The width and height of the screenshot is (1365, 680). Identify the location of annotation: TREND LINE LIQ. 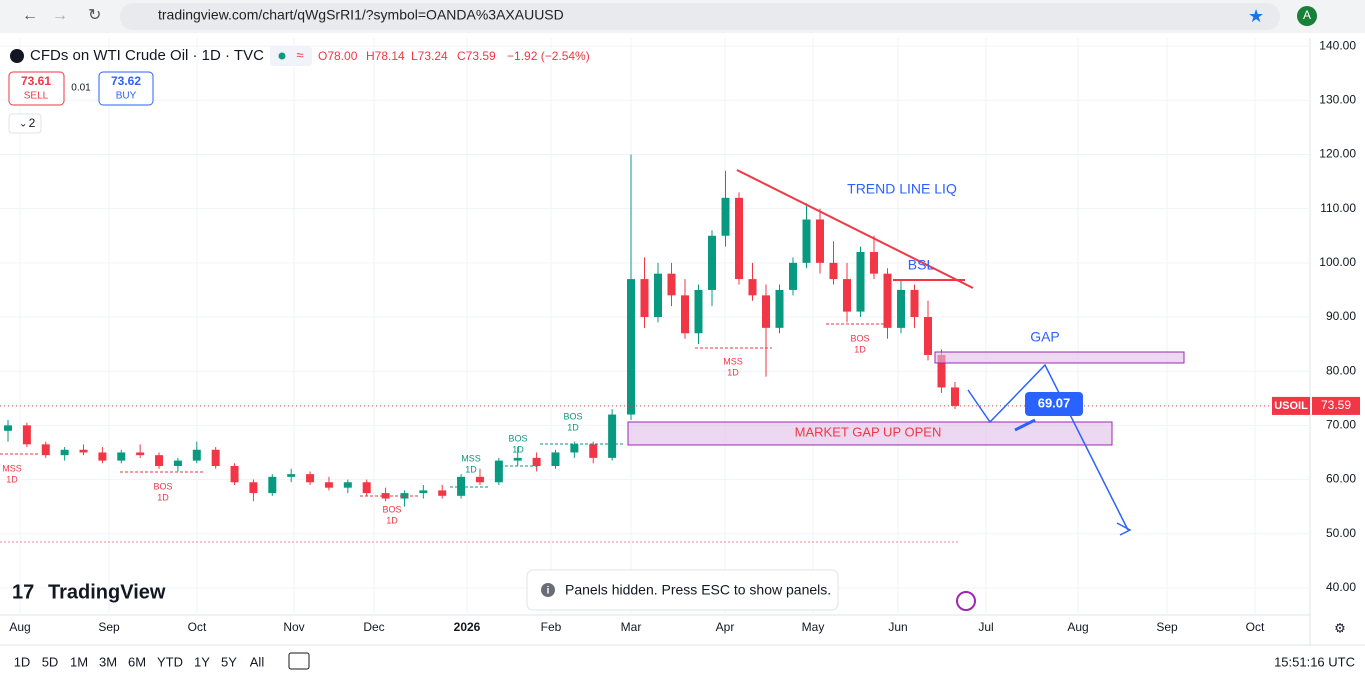
(902, 189).